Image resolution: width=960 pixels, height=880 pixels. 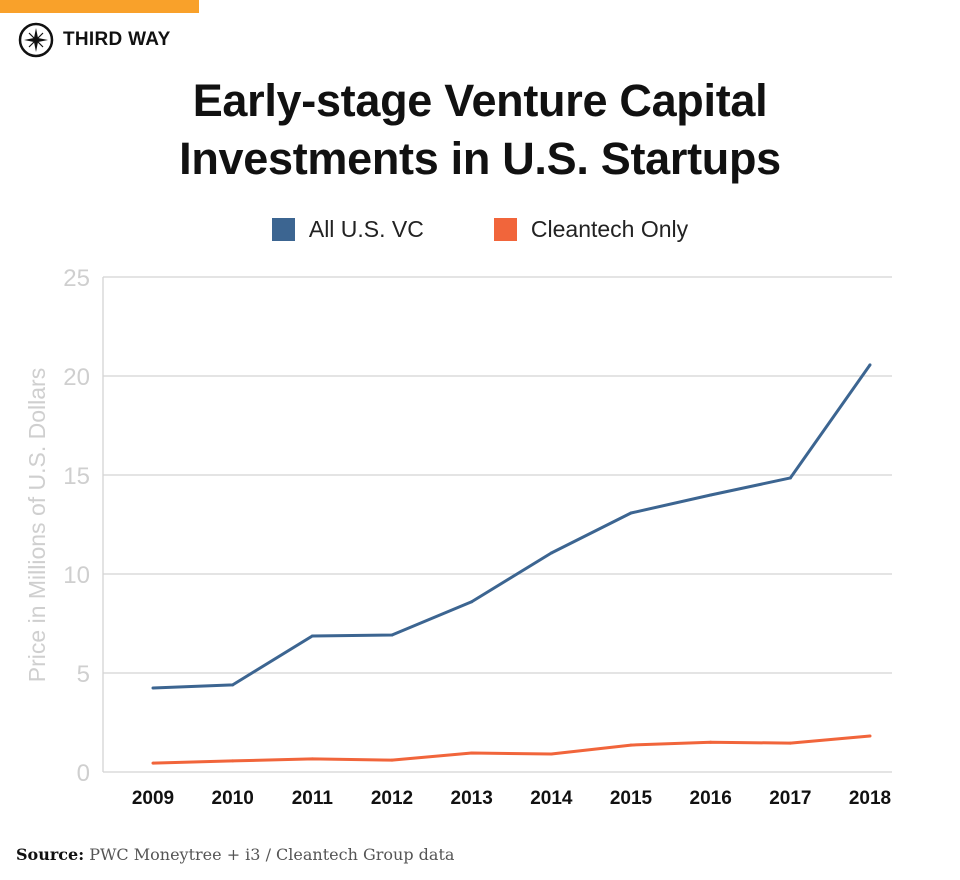 I want to click on title-line: Investments in U.S. Startups, so click(x=480, y=158).